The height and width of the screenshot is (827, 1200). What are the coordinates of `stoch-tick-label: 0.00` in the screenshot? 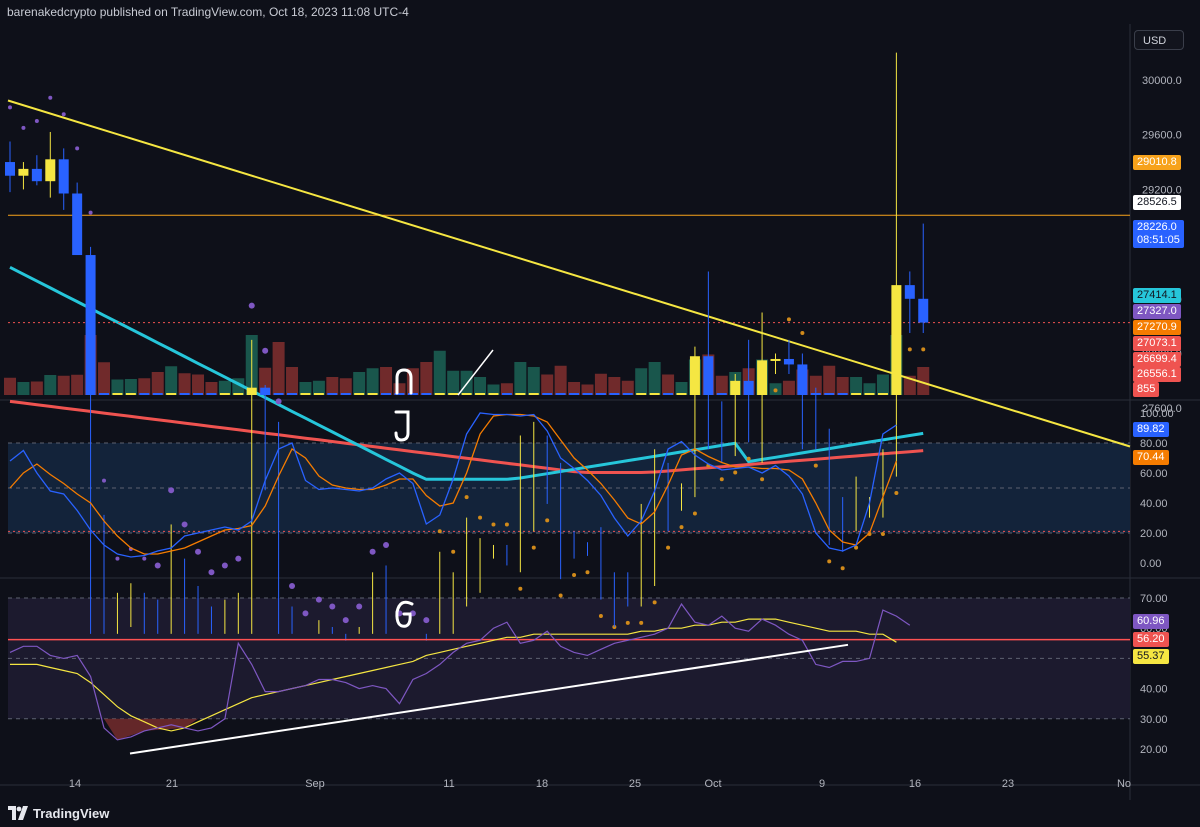 It's located at (1150, 564).